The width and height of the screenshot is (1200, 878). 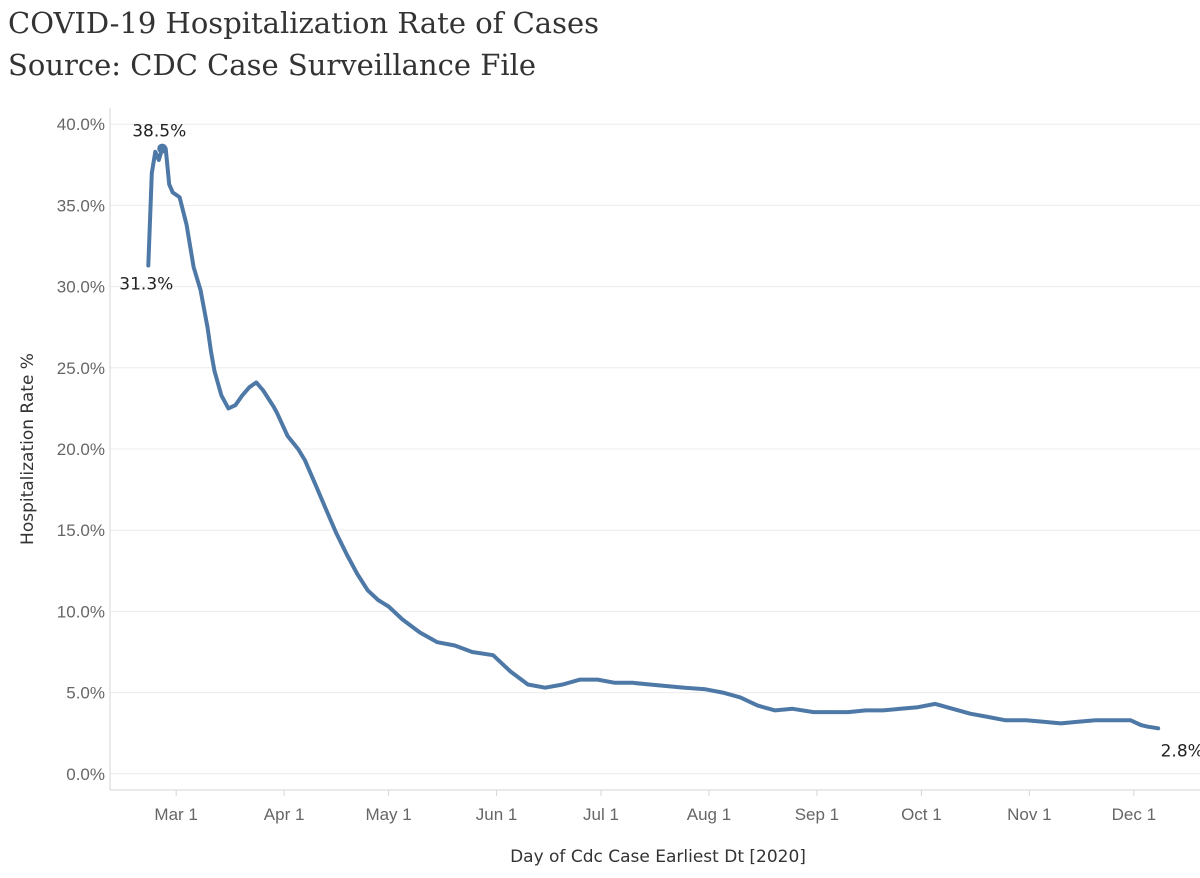 I want to click on y-tick-label: 10.0%, so click(x=81, y=611).